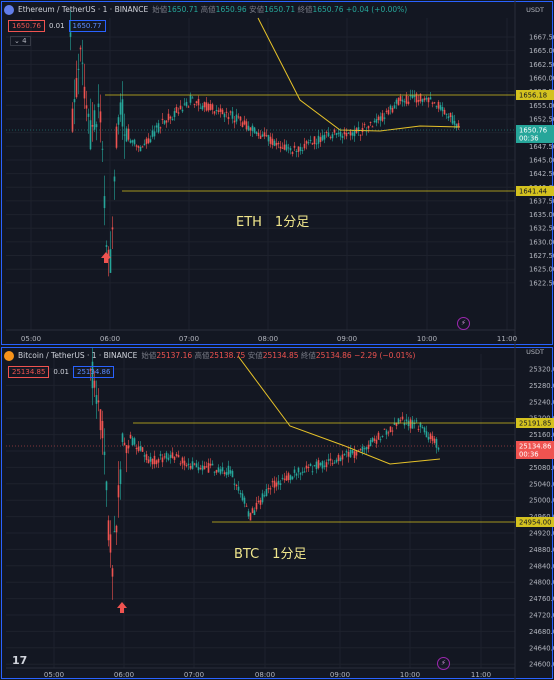  What do you see at coordinates (29, 372) in the screenshot?
I see `btc-sell-button: 25134.85` at bounding box center [29, 372].